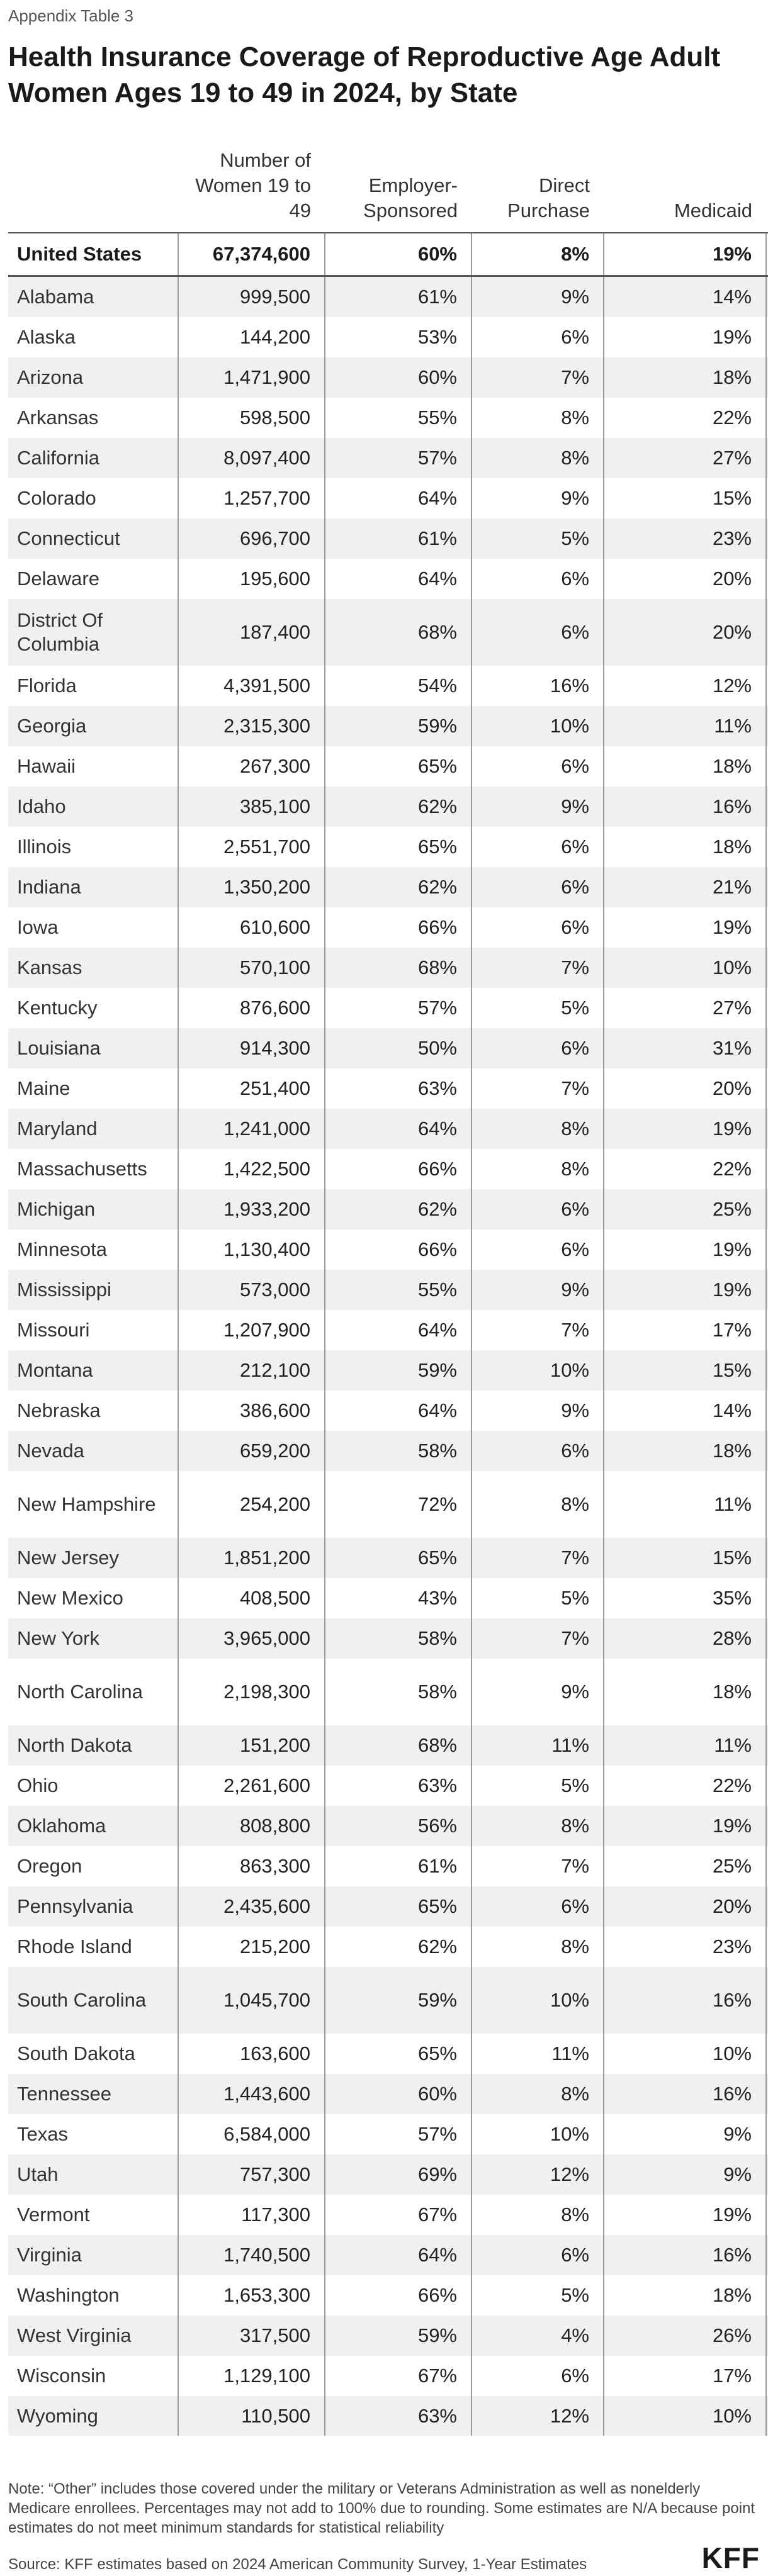 The image size is (768, 2576). I want to click on medicaid-cell: 26%, so click(685, 2336).